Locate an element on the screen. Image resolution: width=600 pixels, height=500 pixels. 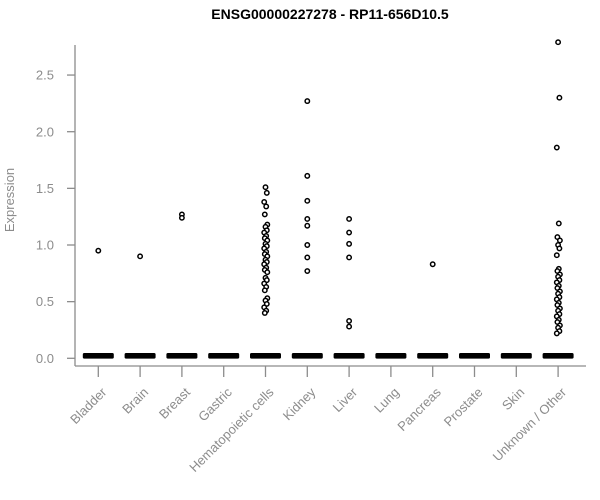
y-tick-label: 1.0 is located at coordinates (45, 245).